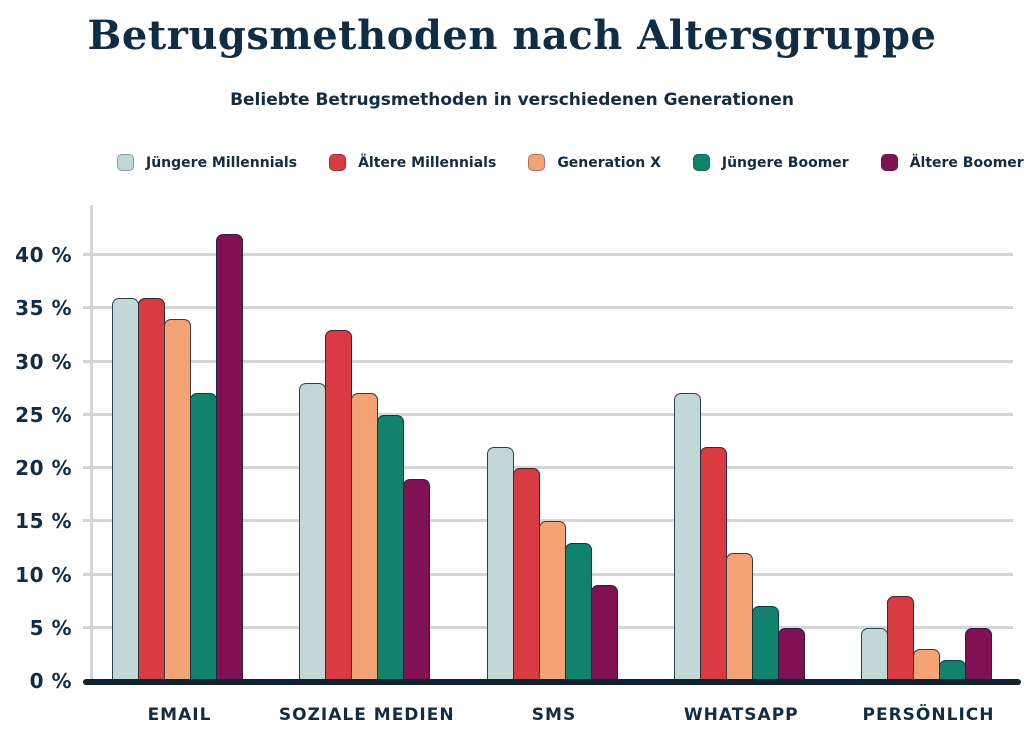  I want to click on legend-item: Jüngere Boomer, so click(770, 162).